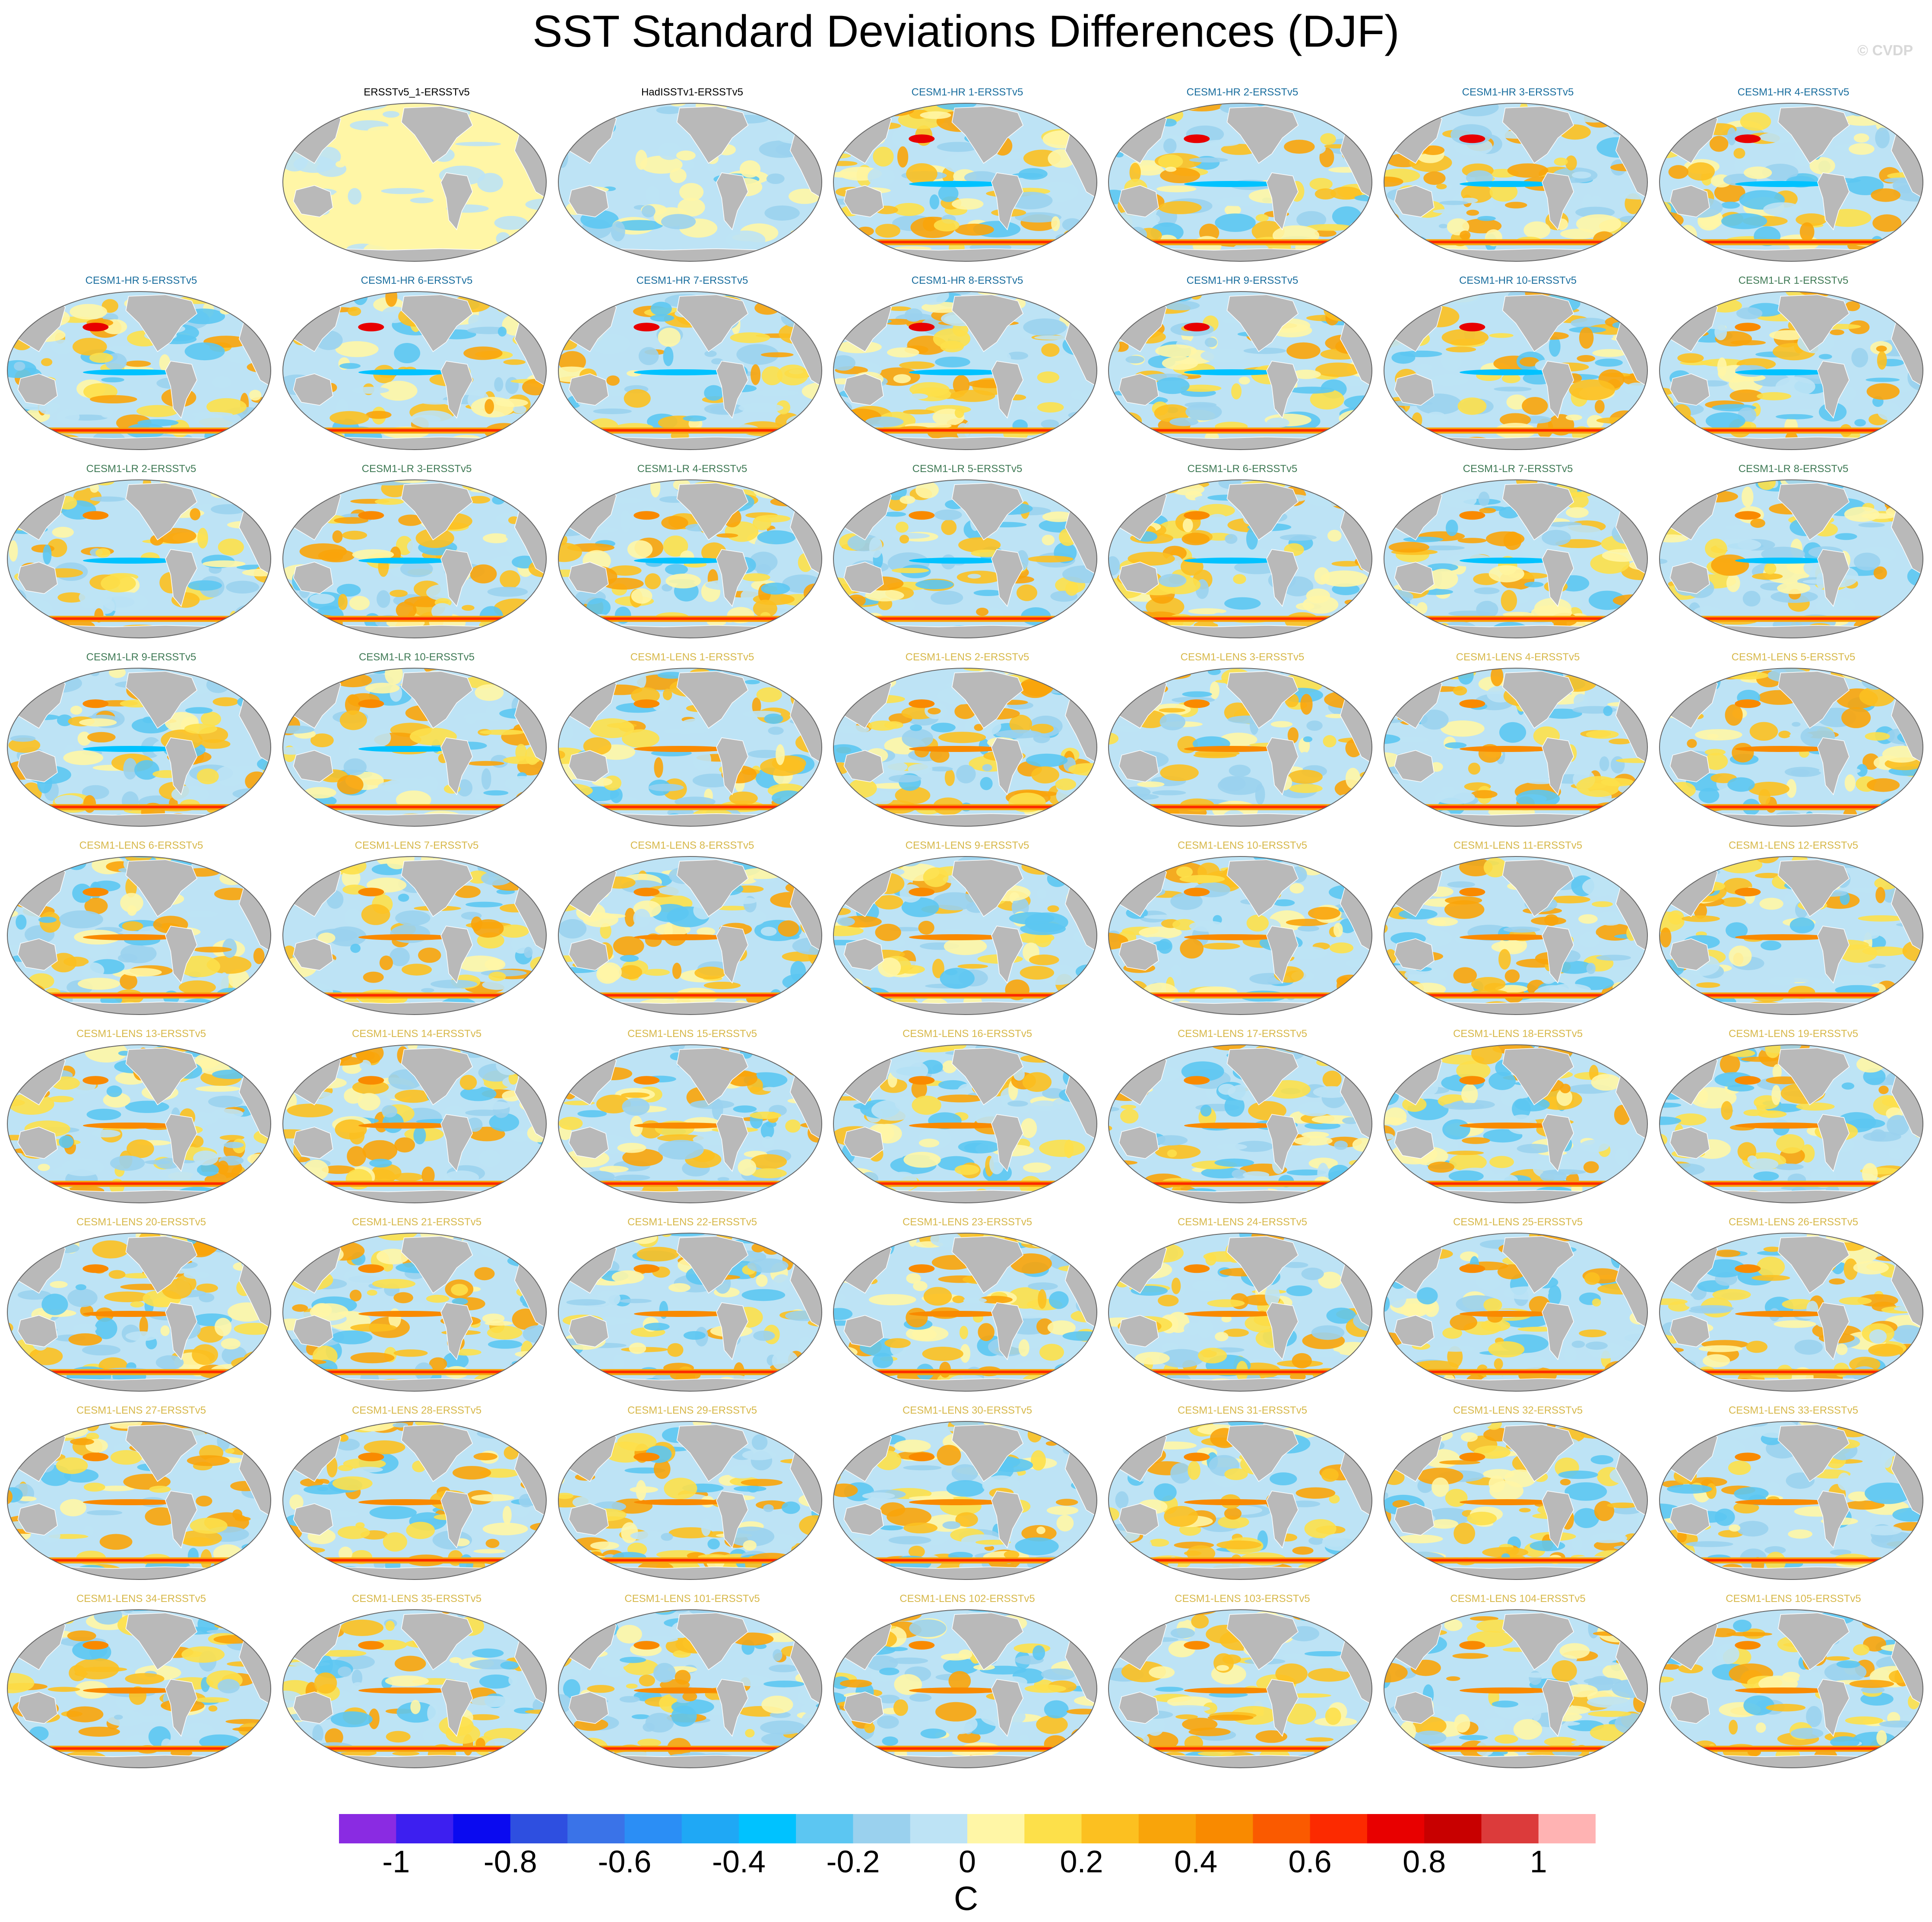 This screenshot has height=1922, width=1932. I want to click on map-panel: CESM1-LR 6-ERSSTv5, so click(1242, 553).